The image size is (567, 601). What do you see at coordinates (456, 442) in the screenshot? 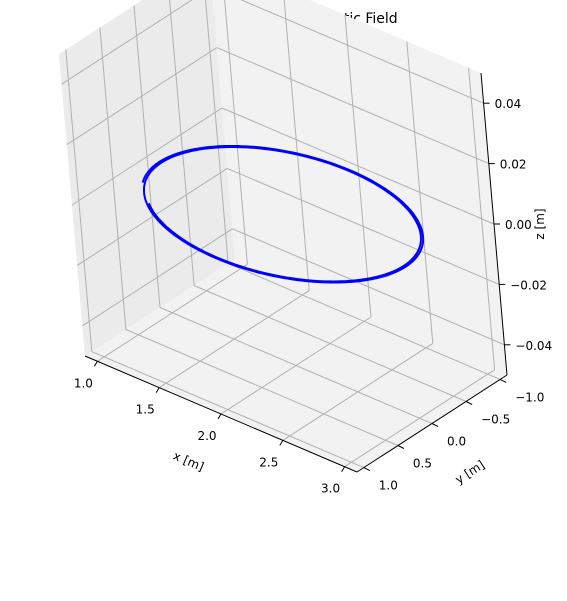
I see `y-tick-label: 0.0` at bounding box center [456, 442].